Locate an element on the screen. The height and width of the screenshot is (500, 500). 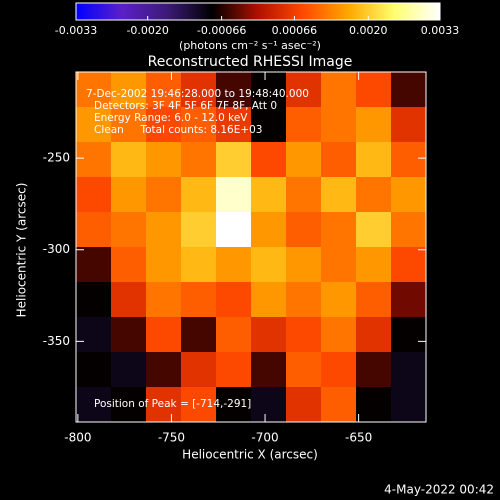
annotation: Clean Total counts: 8.16E+03 is located at coordinates (178, 130).